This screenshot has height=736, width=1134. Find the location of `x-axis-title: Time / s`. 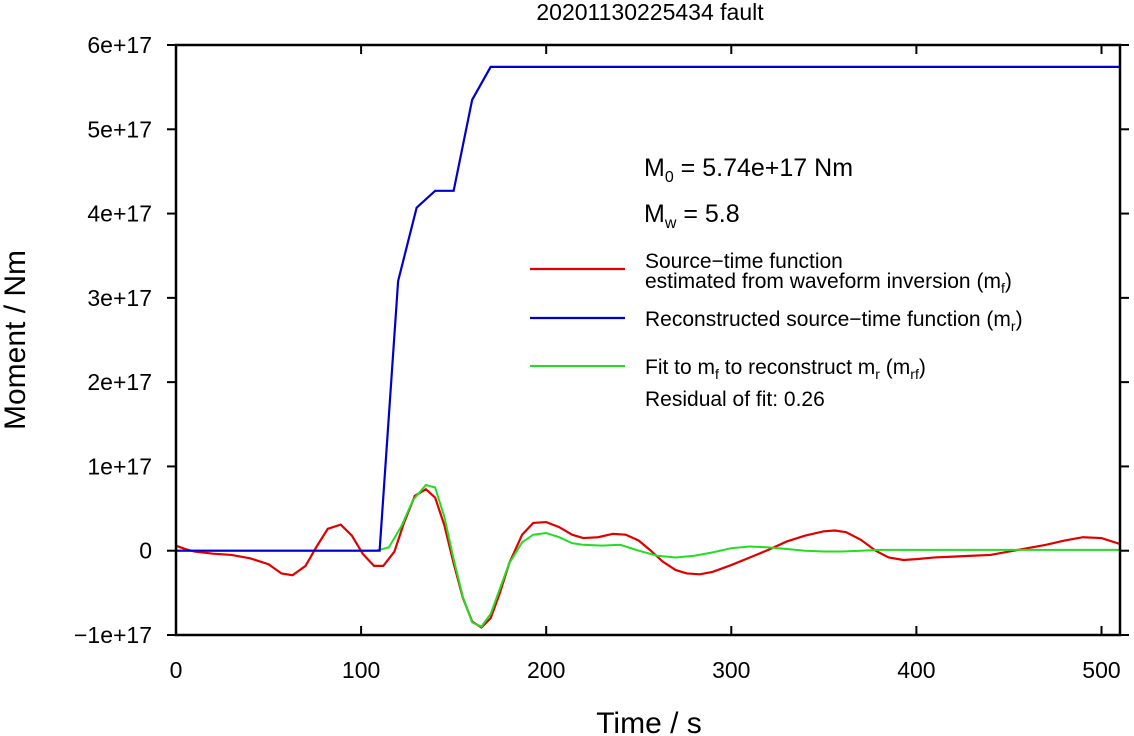

x-axis-title: Time / s is located at coordinates (649, 721).